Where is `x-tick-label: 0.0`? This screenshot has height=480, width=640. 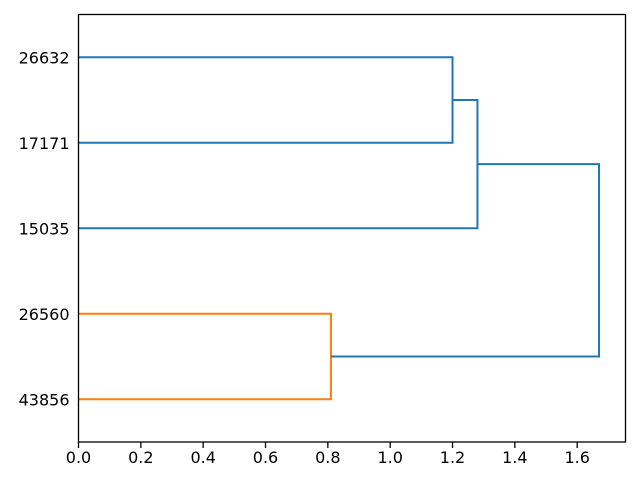
x-tick-label: 0.0 is located at coordinates (78, 457).